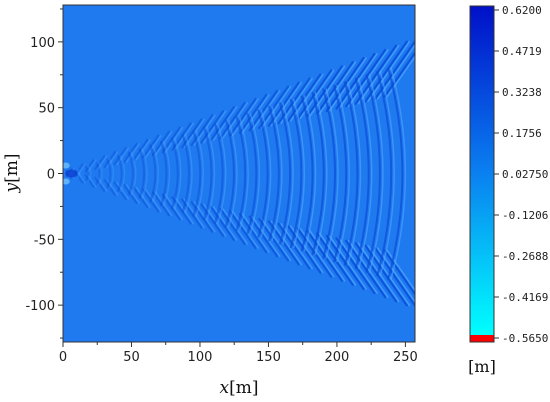 Image resolution: width=550 pixels, height=402 pixels. I want to click on colorbar-underflow, so click(482, 338).